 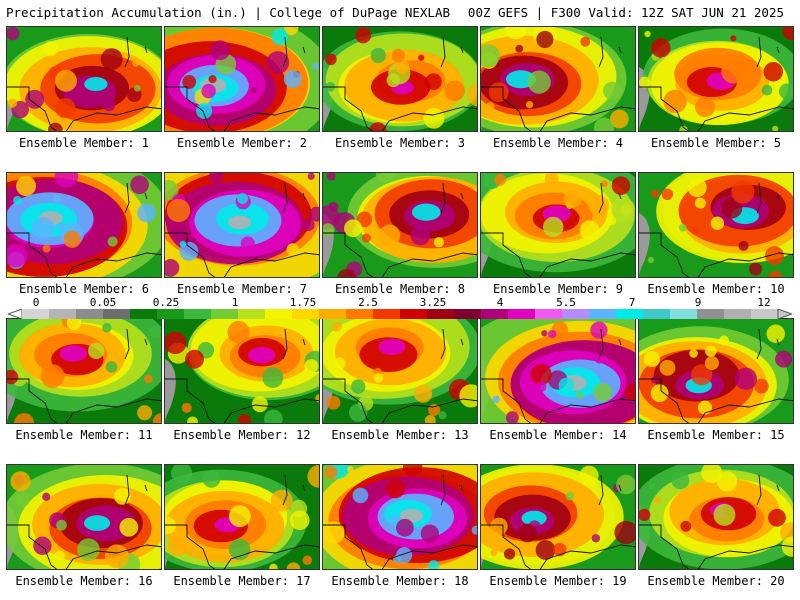 What do you see at coordinates (400, 435) in the screenshot?
I see `member-caption: Ensemble Member: 13` at bounding box center [400, 435].